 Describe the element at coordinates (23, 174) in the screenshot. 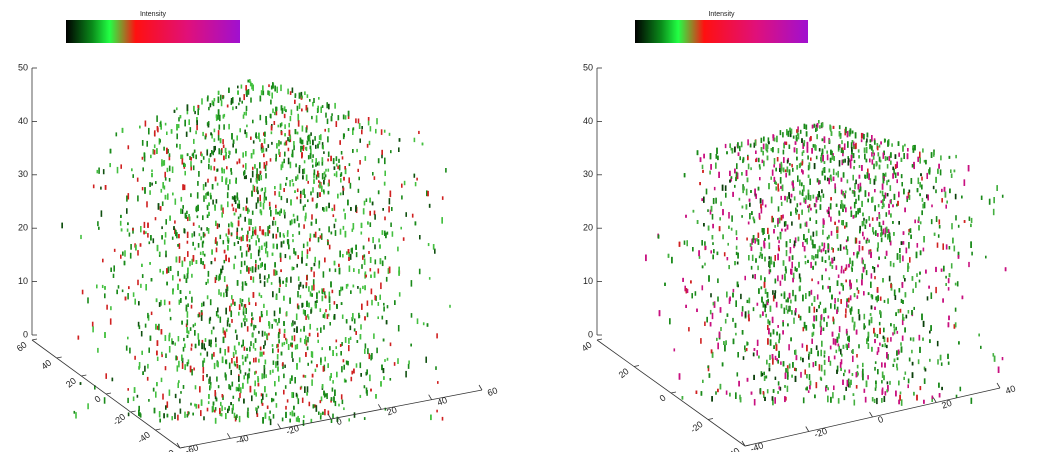

I see `z-tick-label: 30` at that location.